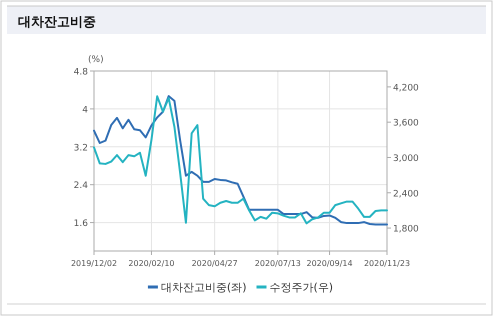 This screenshot has height=316, width=493. Describe the element at coordinates (406, 123) in the screenshot. I see `y2-tick-label: 3,600` at that location.